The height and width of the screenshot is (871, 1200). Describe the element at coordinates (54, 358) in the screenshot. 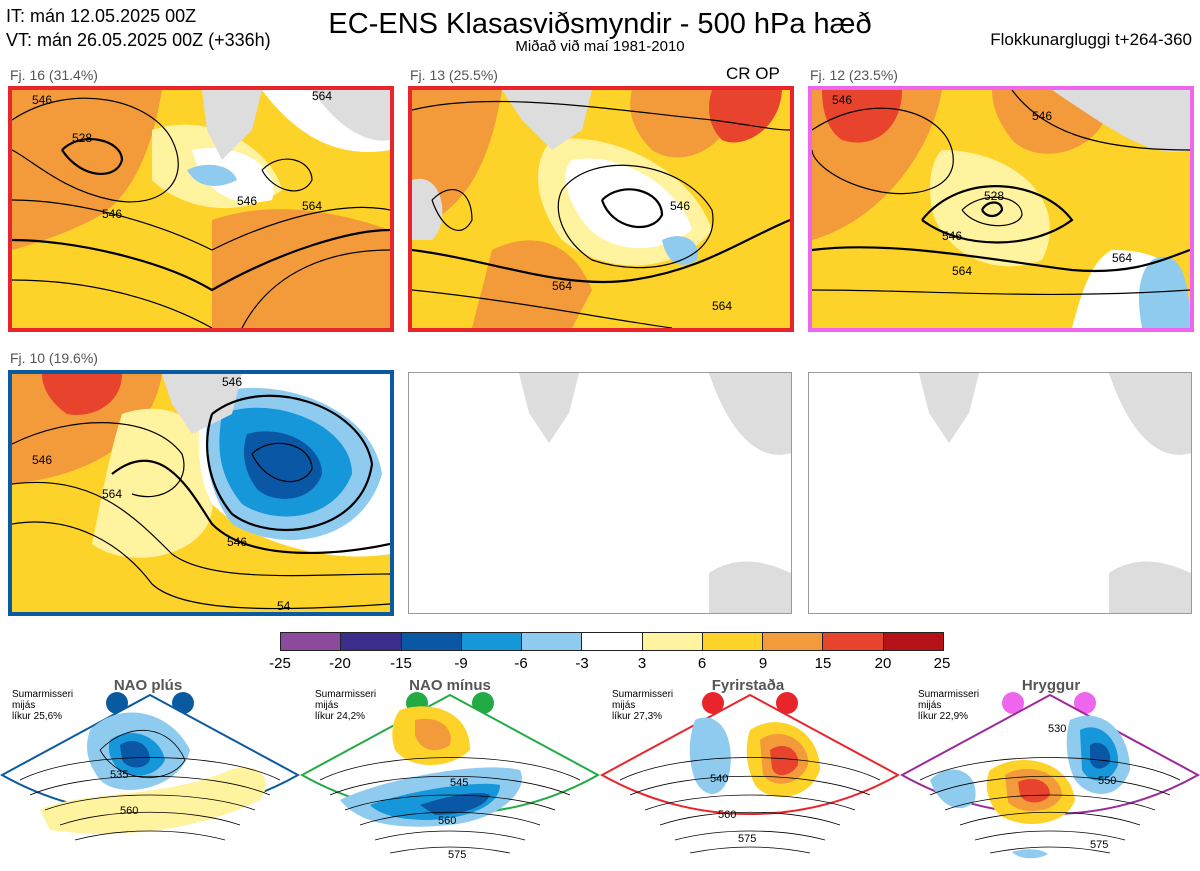

I see `panel-4-label: Fj. 10 (19.6%)` at that location.